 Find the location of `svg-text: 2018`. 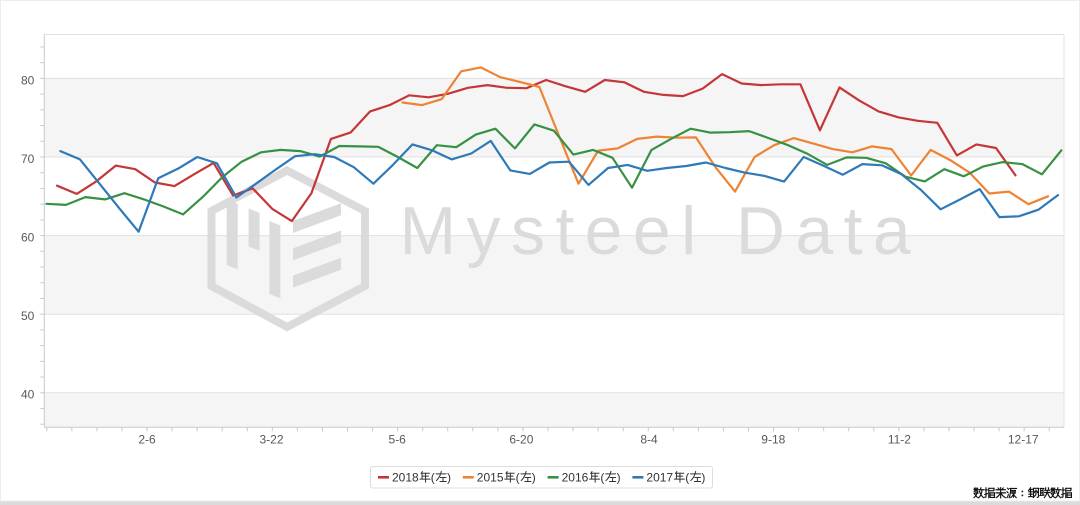

svg-text: 2018 is located at coordinates (405, 478).